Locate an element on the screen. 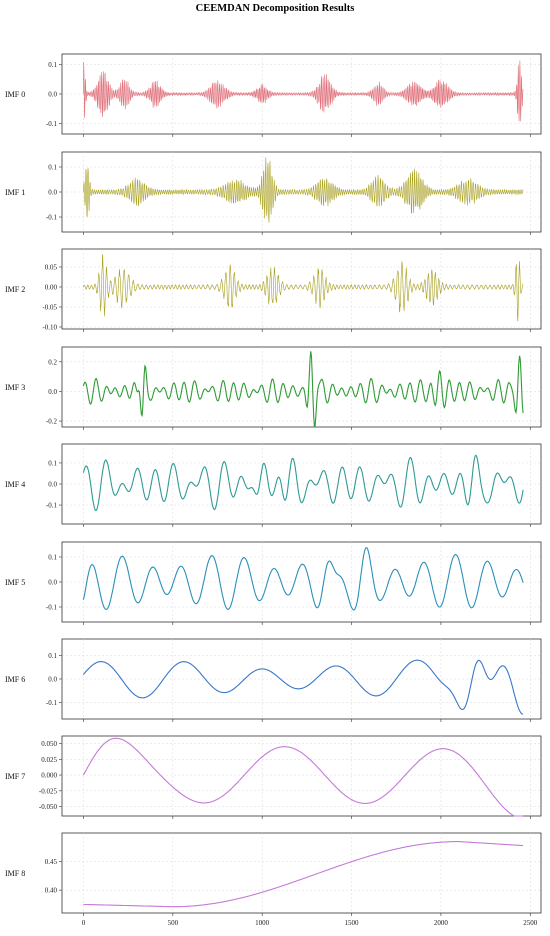 The image size is (550, 936). imf-label: IMF 0 is located at coordinates (15, 94).